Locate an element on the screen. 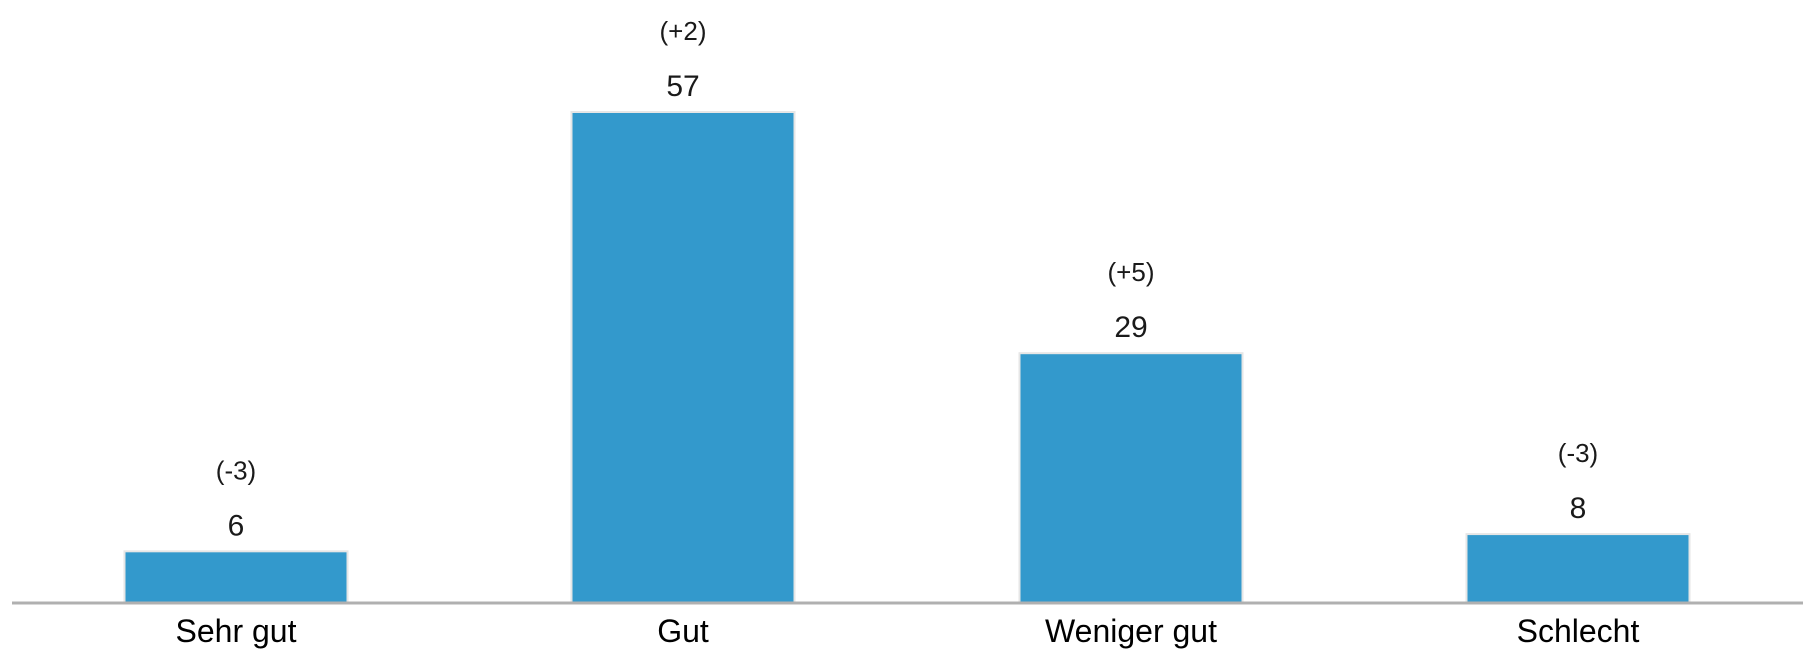 Image resolution: width=1805 pixels, height=650 pixels. bar-schlecht is located at coordinates (1578, 568).